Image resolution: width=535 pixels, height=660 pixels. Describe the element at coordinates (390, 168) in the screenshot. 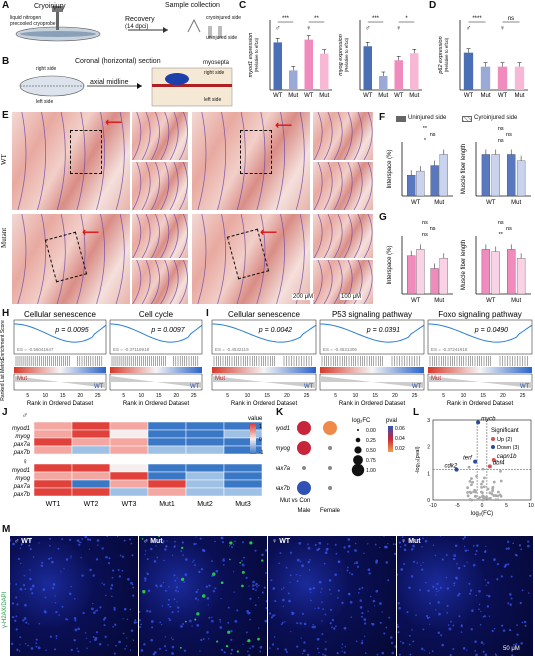

I see `y-axis-label: Interspace (%)` at that location.